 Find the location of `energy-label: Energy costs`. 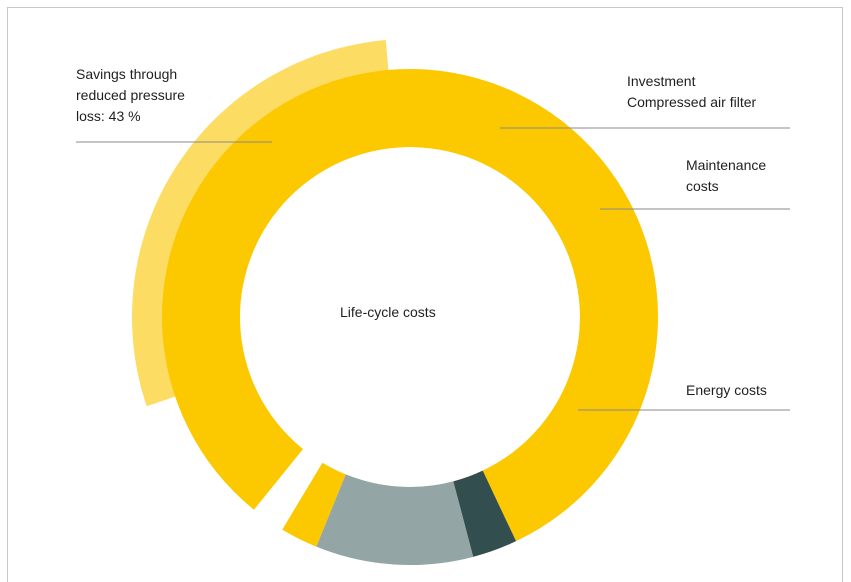

energy-label: Energy costs is located at coordinates (726, 390).